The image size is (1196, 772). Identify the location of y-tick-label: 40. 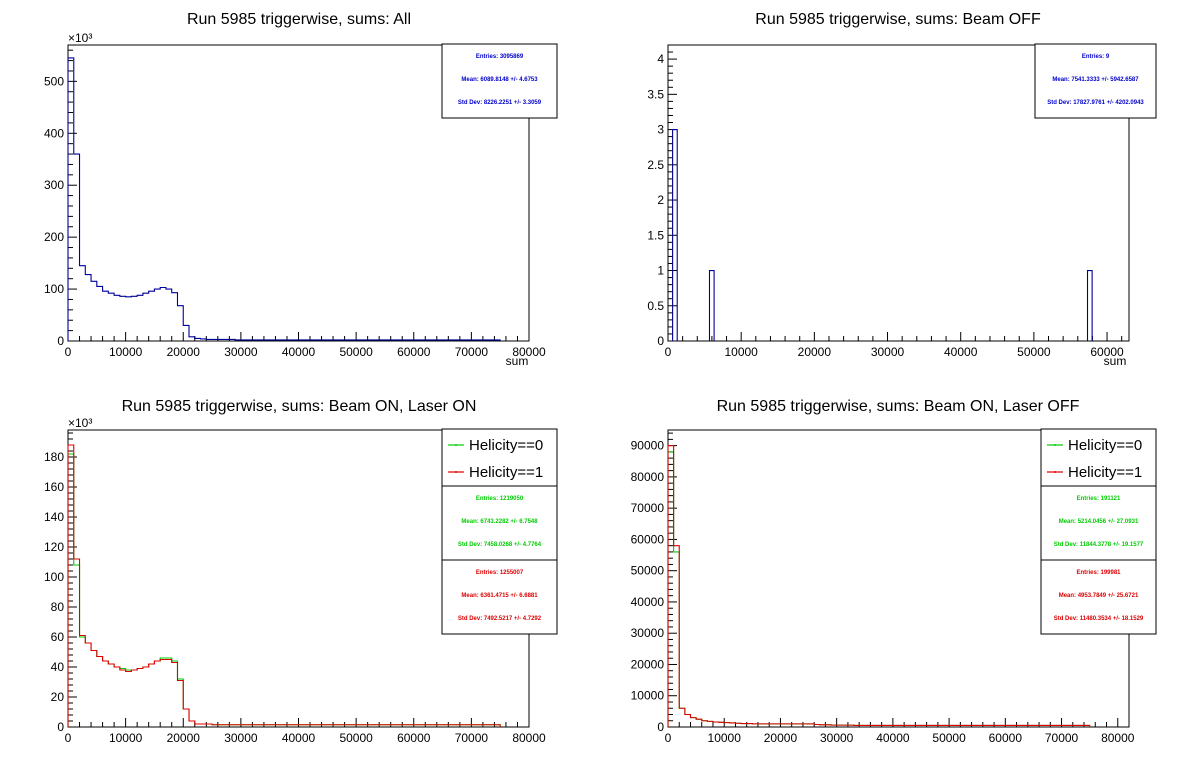
(58, 667).